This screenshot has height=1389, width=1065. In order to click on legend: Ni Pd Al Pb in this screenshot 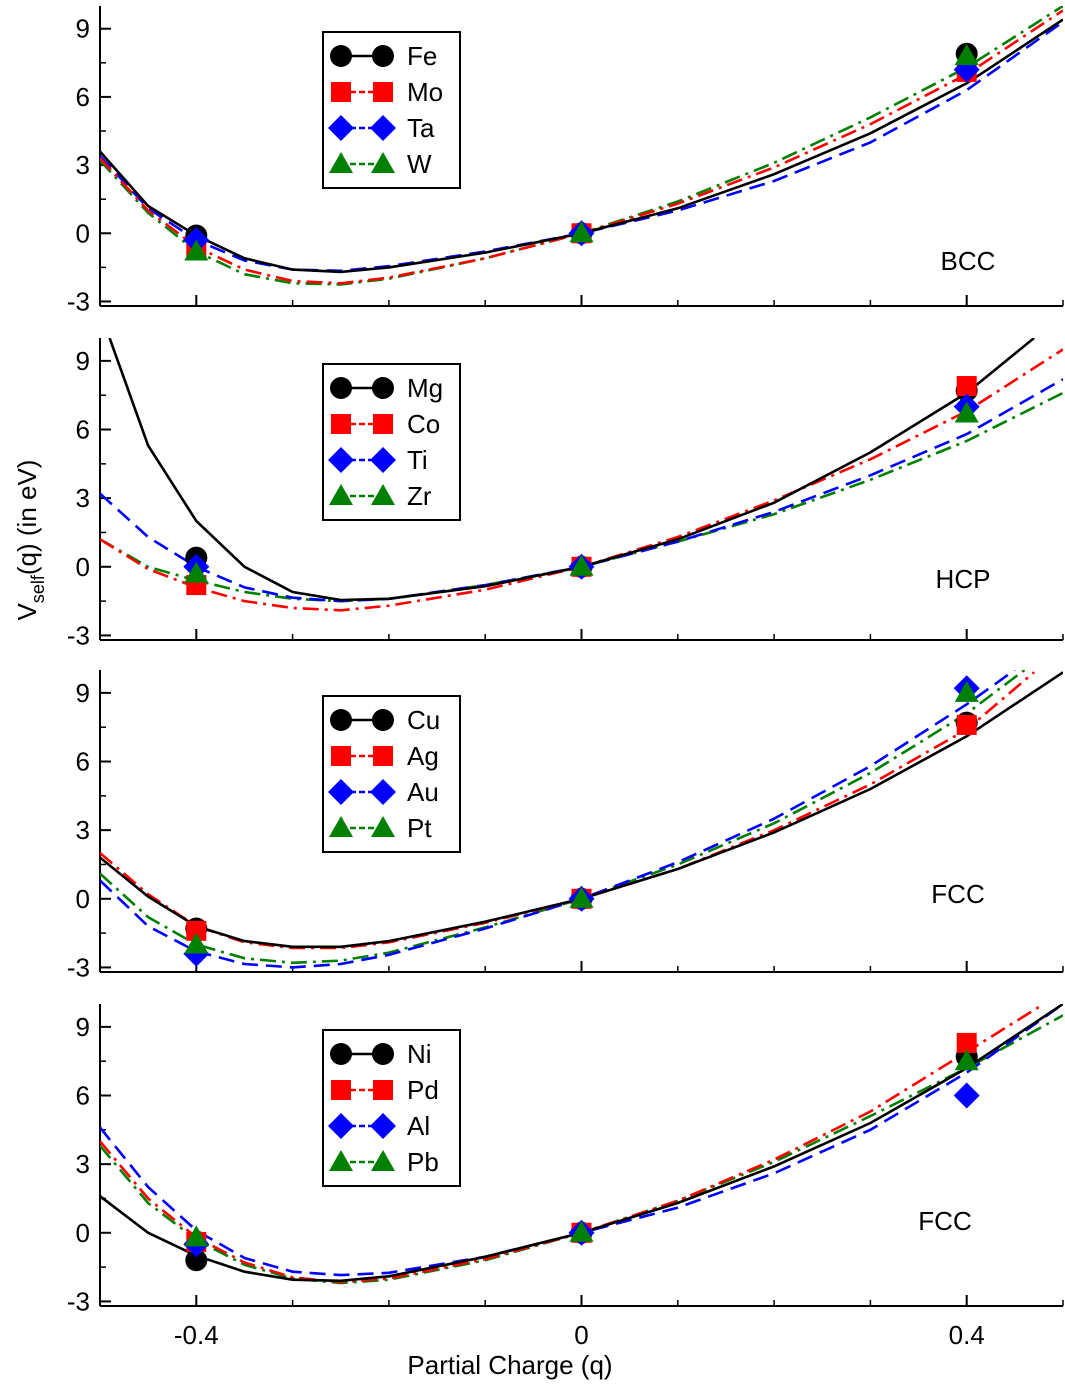, I will do `click(391, 1108)`.